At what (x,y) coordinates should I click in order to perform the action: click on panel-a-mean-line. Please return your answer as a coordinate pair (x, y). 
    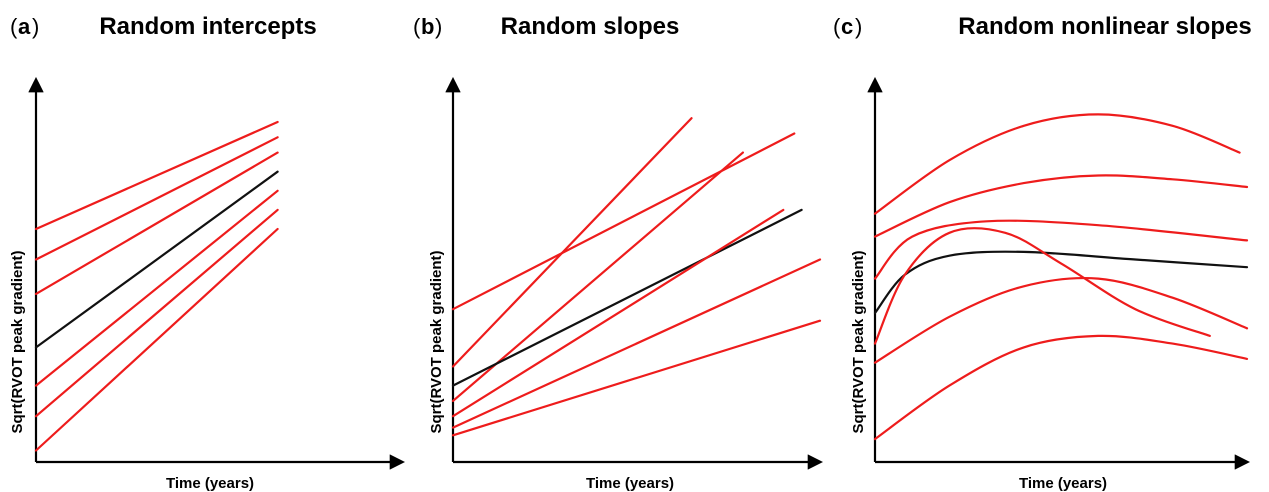
    Looking at the image, I should click on (156, 259).